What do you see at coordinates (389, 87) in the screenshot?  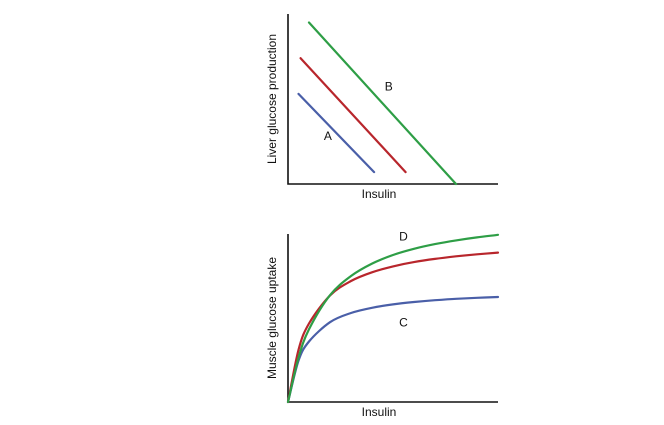 I see `curve-label-b: B` at bounding box center [389, 87].